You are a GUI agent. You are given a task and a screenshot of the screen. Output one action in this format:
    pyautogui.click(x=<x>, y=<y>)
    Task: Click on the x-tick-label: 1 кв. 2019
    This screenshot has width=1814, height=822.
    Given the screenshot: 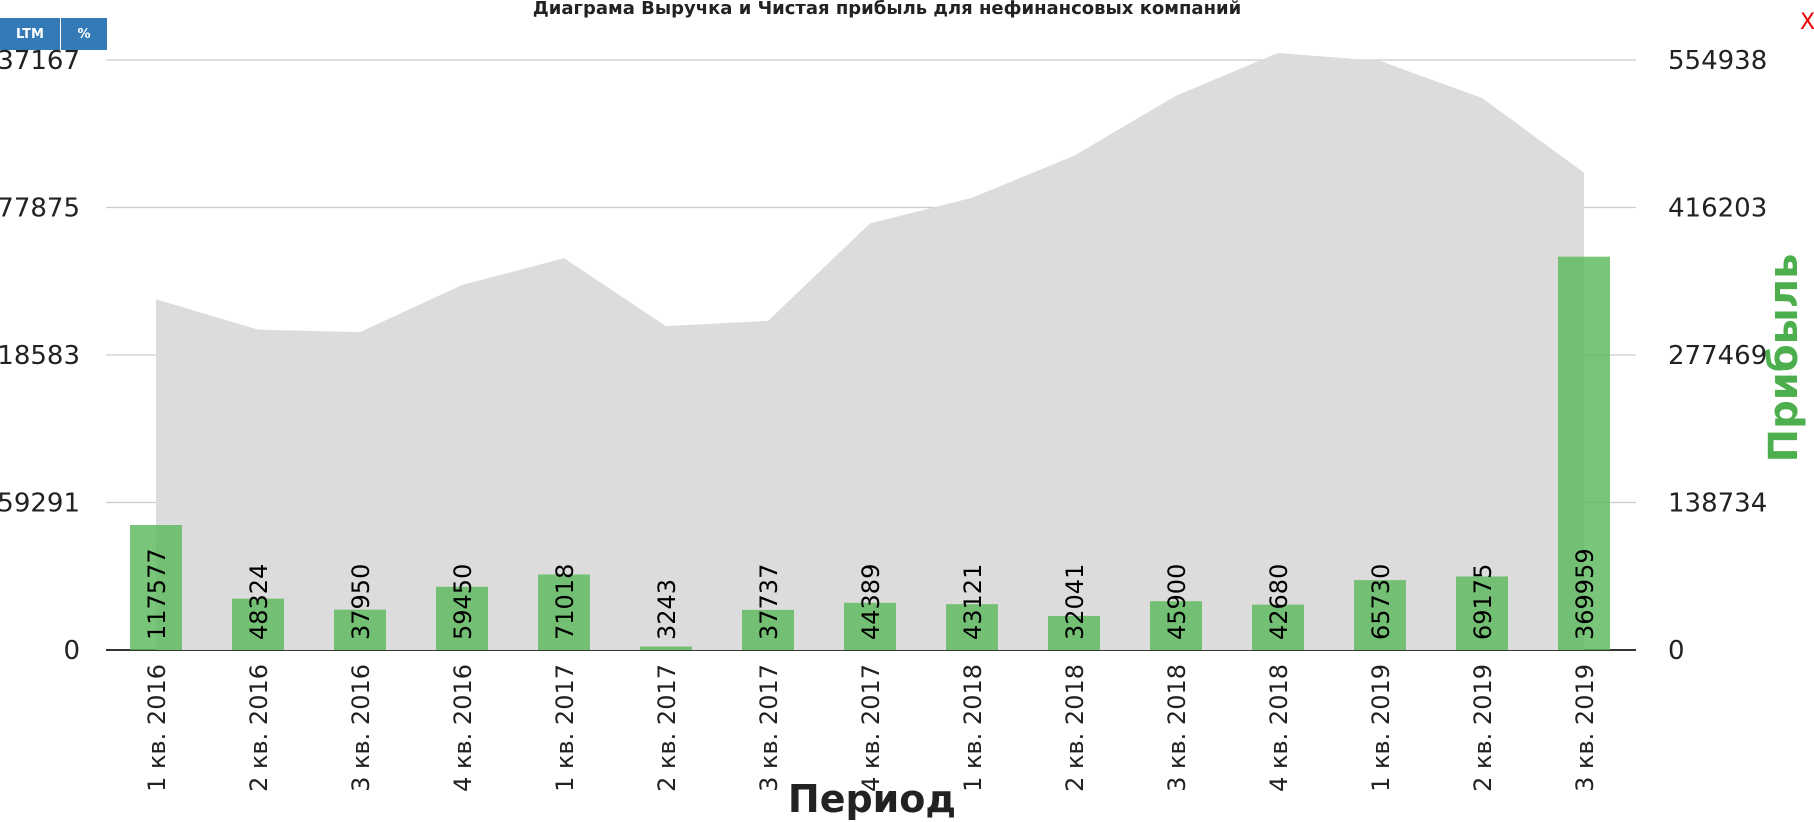 What is the action you would take?
    pyautogui.click(x=1381, y=728)
    